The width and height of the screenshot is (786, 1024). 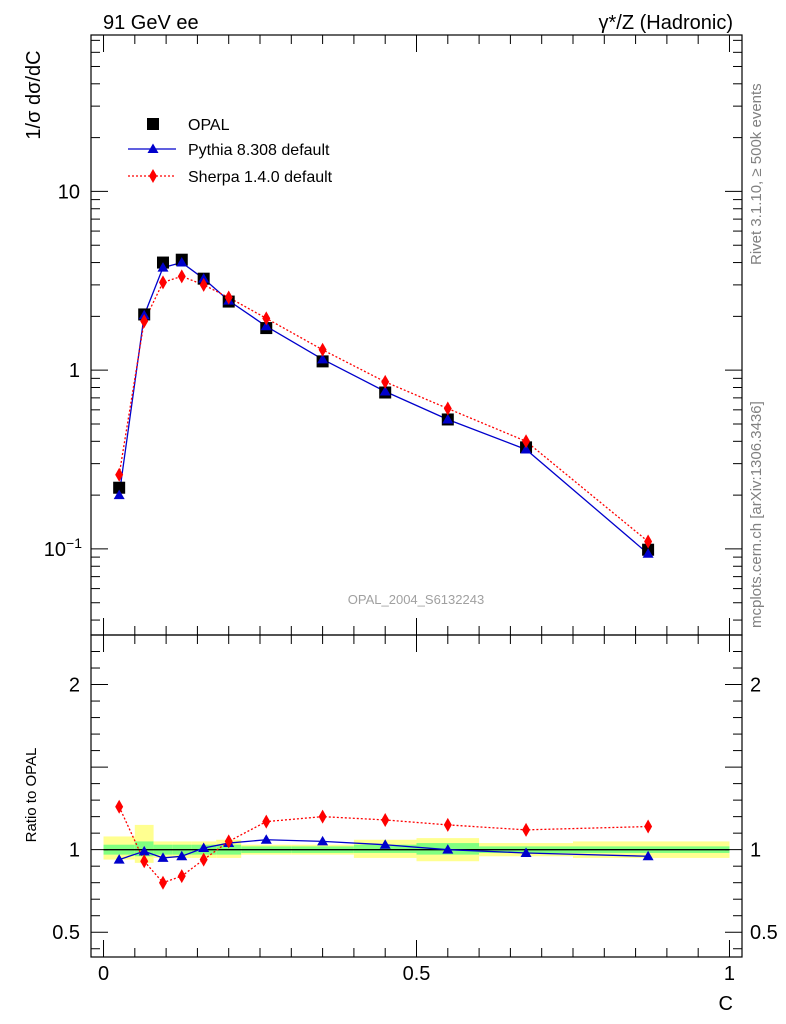 What do you see at coordinates (259, 150) in the screenshot?
I see `legend-label-pythia: Pythia 8.308 default` at bounding box center [259, 150].